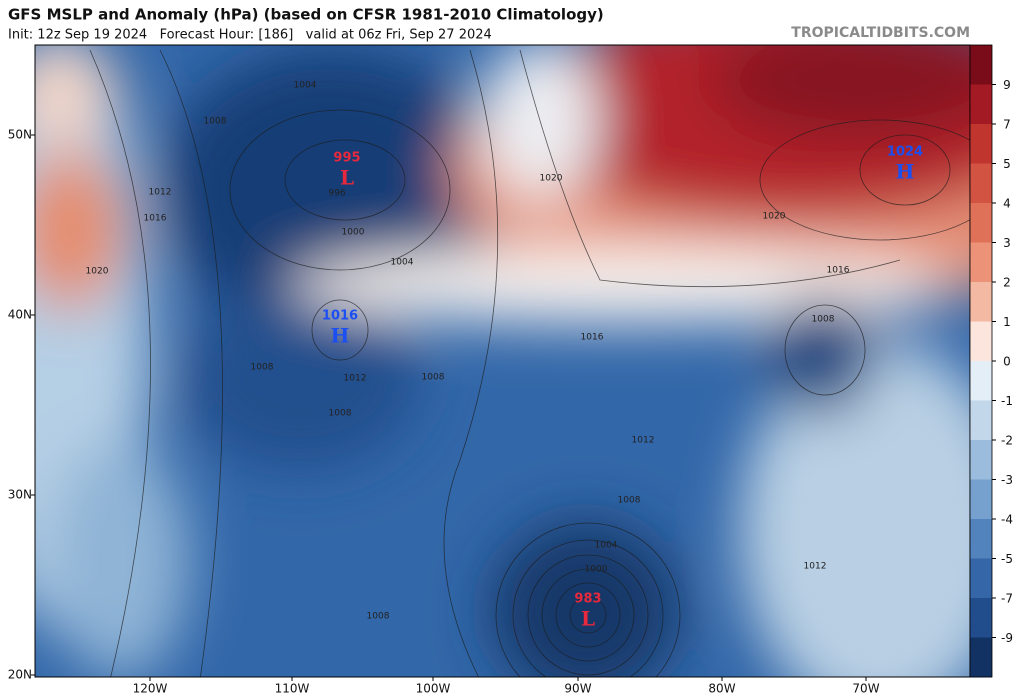 The width and height of the screenshot is (1024, 700). I want to click on pressure-value: 1024, so click(905, 152).